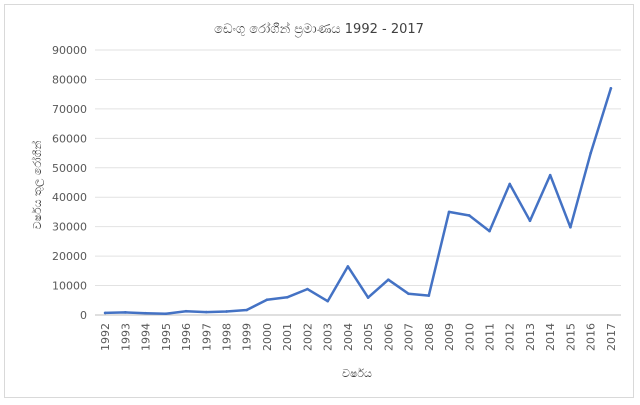 The height and width of the screenshot is (405, 640). What do you see at coordinates (388, 337) in the screenshot?
I see `x-tick-label: 2006` at bounding box center [388, 337].